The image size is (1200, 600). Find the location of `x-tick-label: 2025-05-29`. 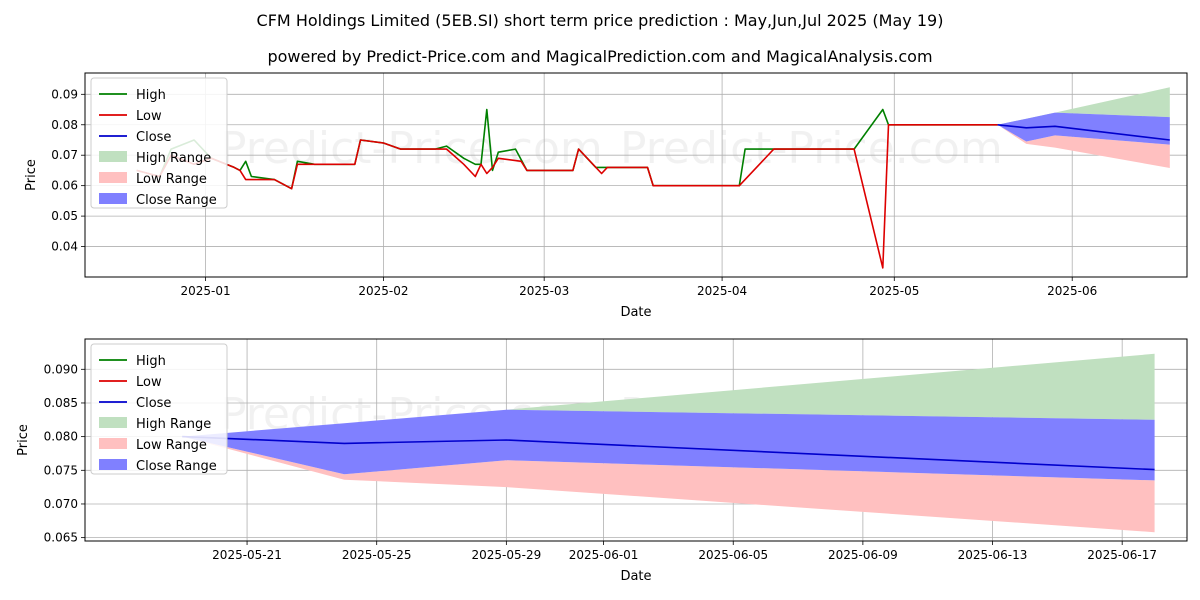

x-tick-label: 2025-05-29 is located at coordinates (506, 555).